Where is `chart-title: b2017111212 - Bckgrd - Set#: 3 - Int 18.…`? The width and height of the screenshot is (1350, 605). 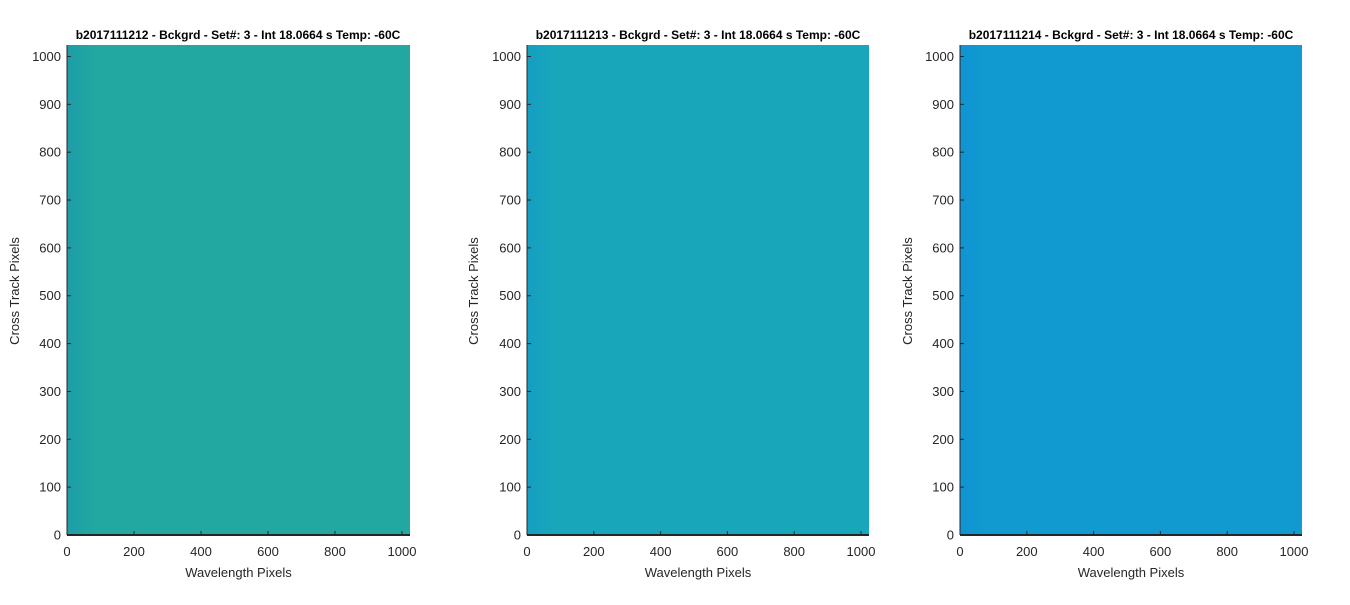
chart-title: b2017111212 - Bckgrd - Set#: 3 - Int 18.… is located at coordinates (238, 35).